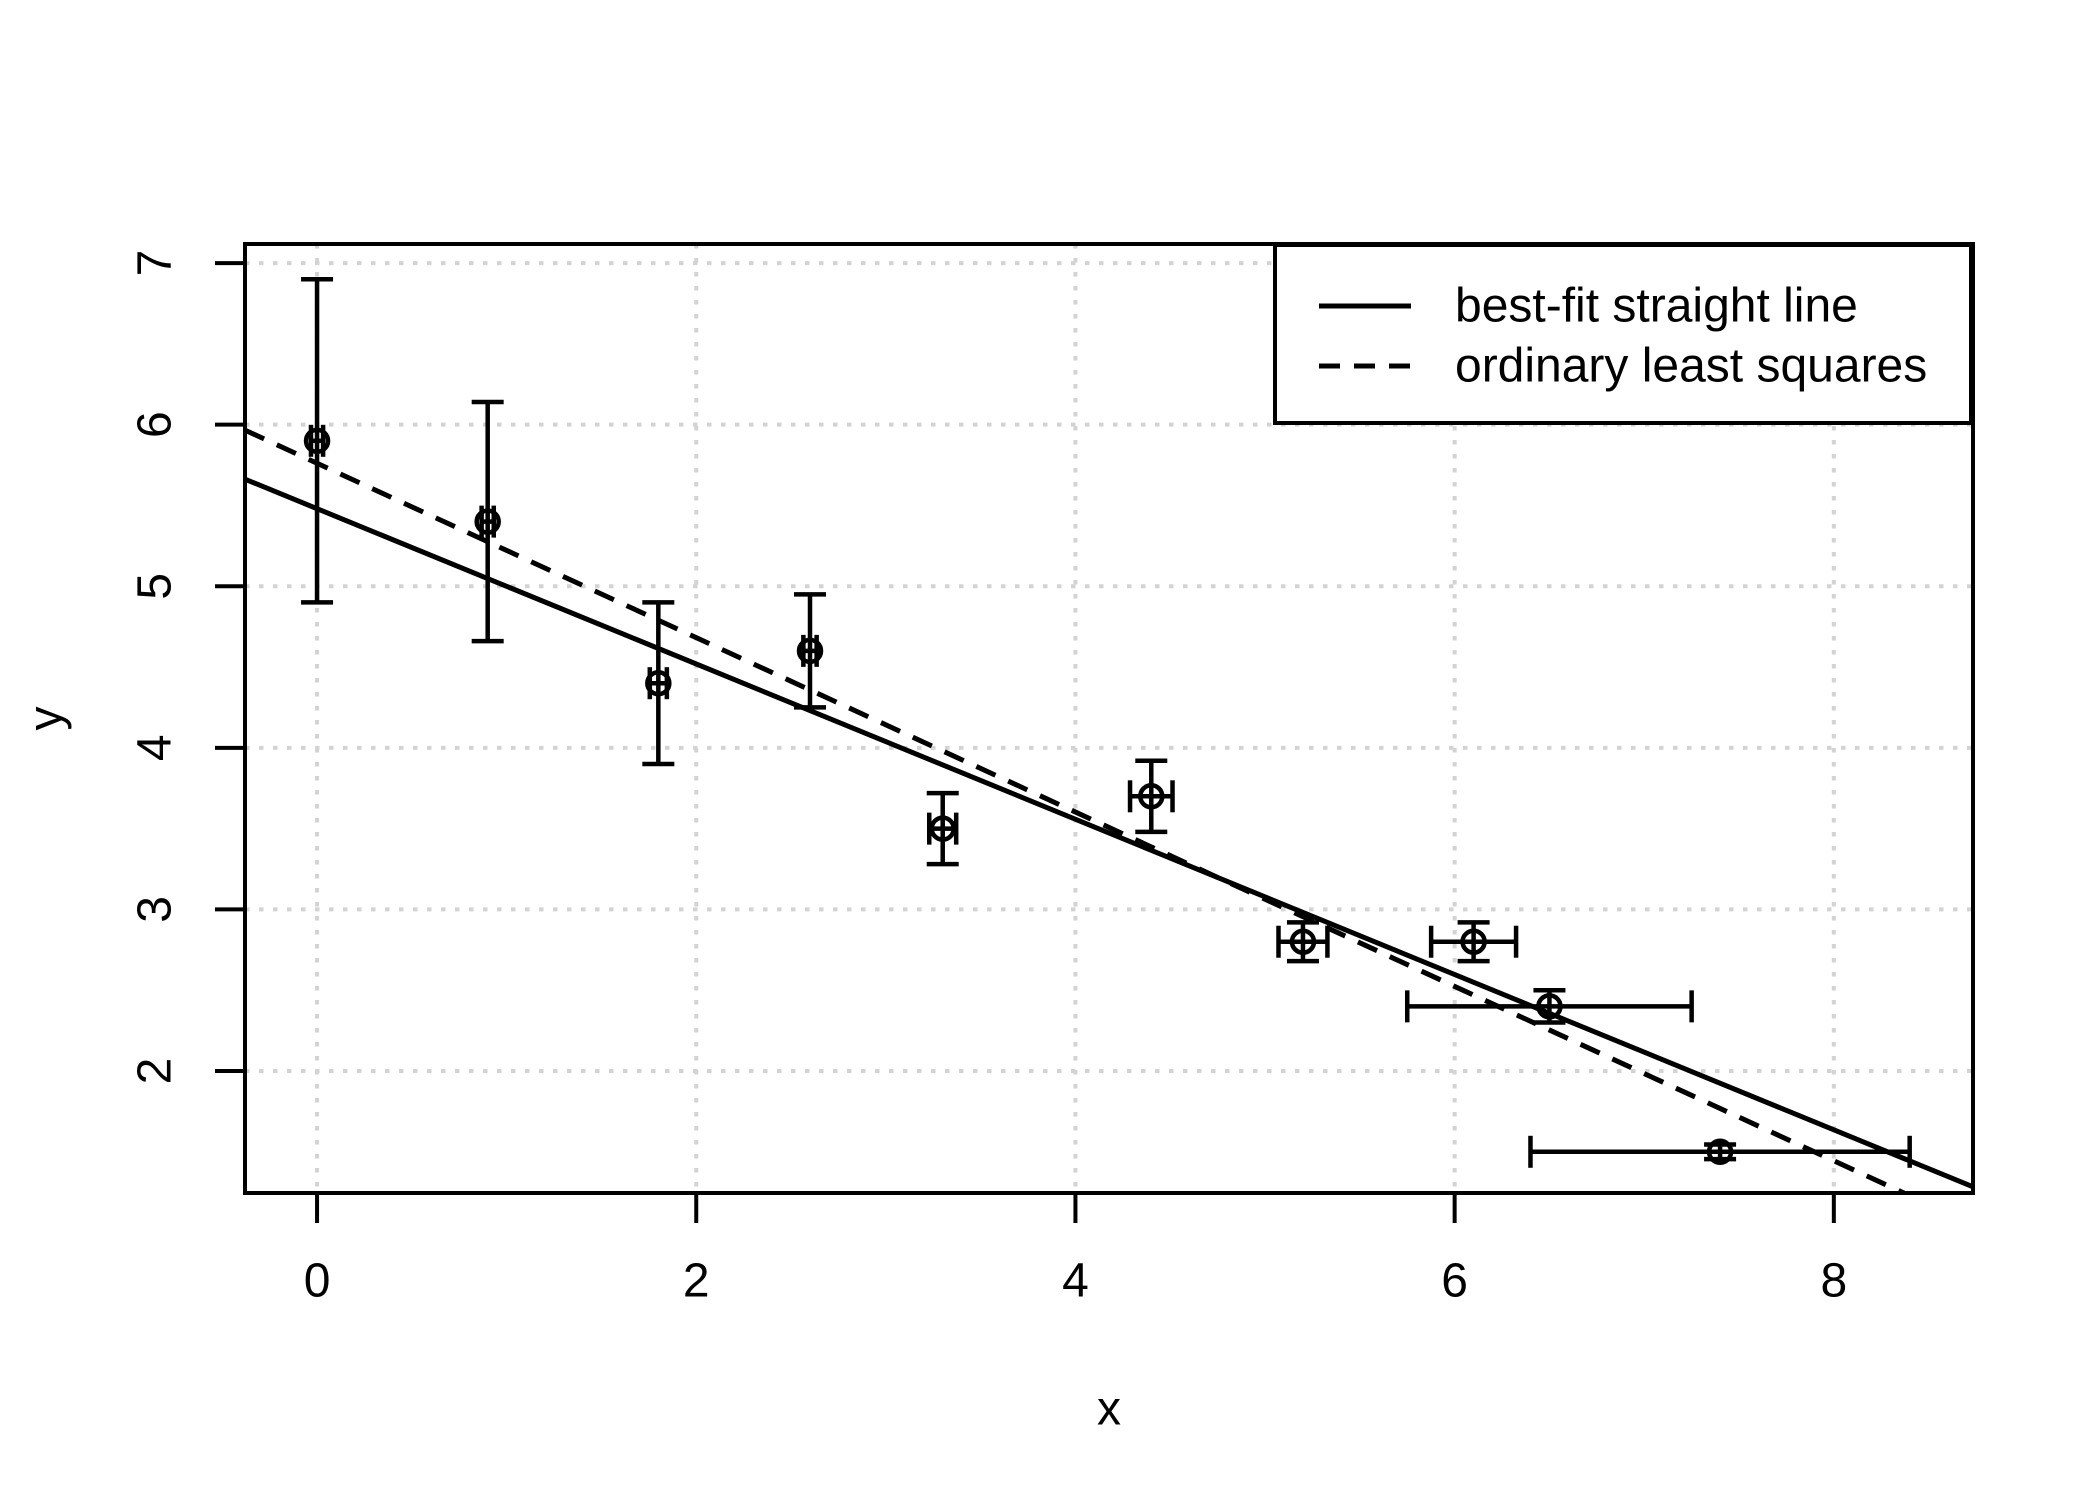 The height and width of the screenshot is (1500, 2100). I want to click on x-axis-title: x, so click(1109, 1409).